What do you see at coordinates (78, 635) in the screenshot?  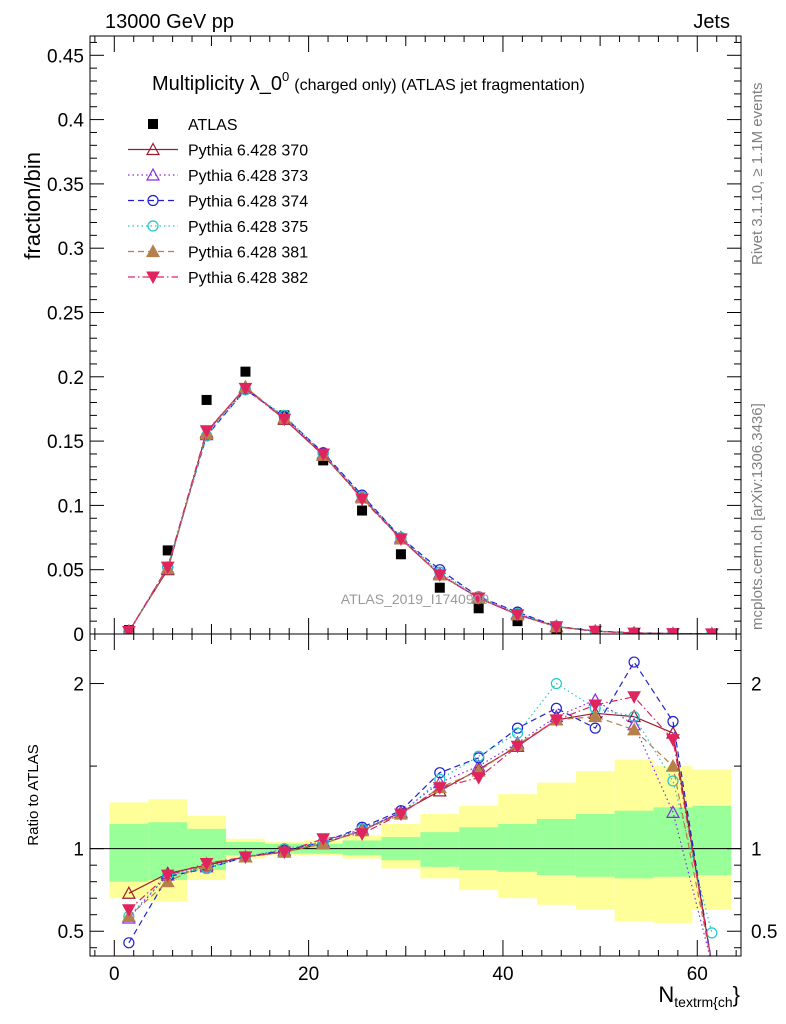 I see `main-y-tick-label: 0` at bounding box center [78, 635].